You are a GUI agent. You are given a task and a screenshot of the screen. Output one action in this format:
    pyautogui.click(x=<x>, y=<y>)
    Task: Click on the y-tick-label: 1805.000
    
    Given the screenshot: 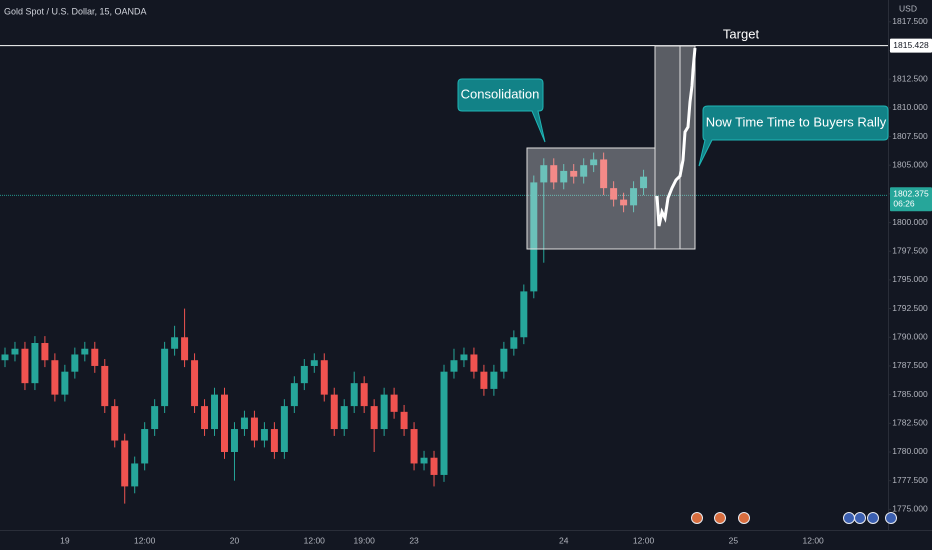 What is the action you would take?
    pyautogui.click(x=910, y=164)
    